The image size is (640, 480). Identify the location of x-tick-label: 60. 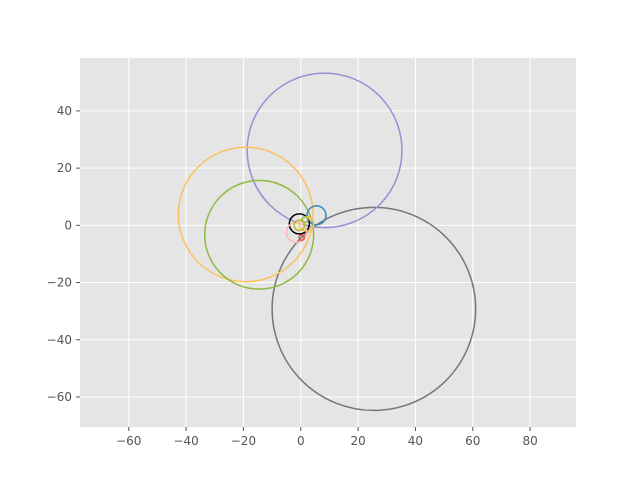
(472, 441).